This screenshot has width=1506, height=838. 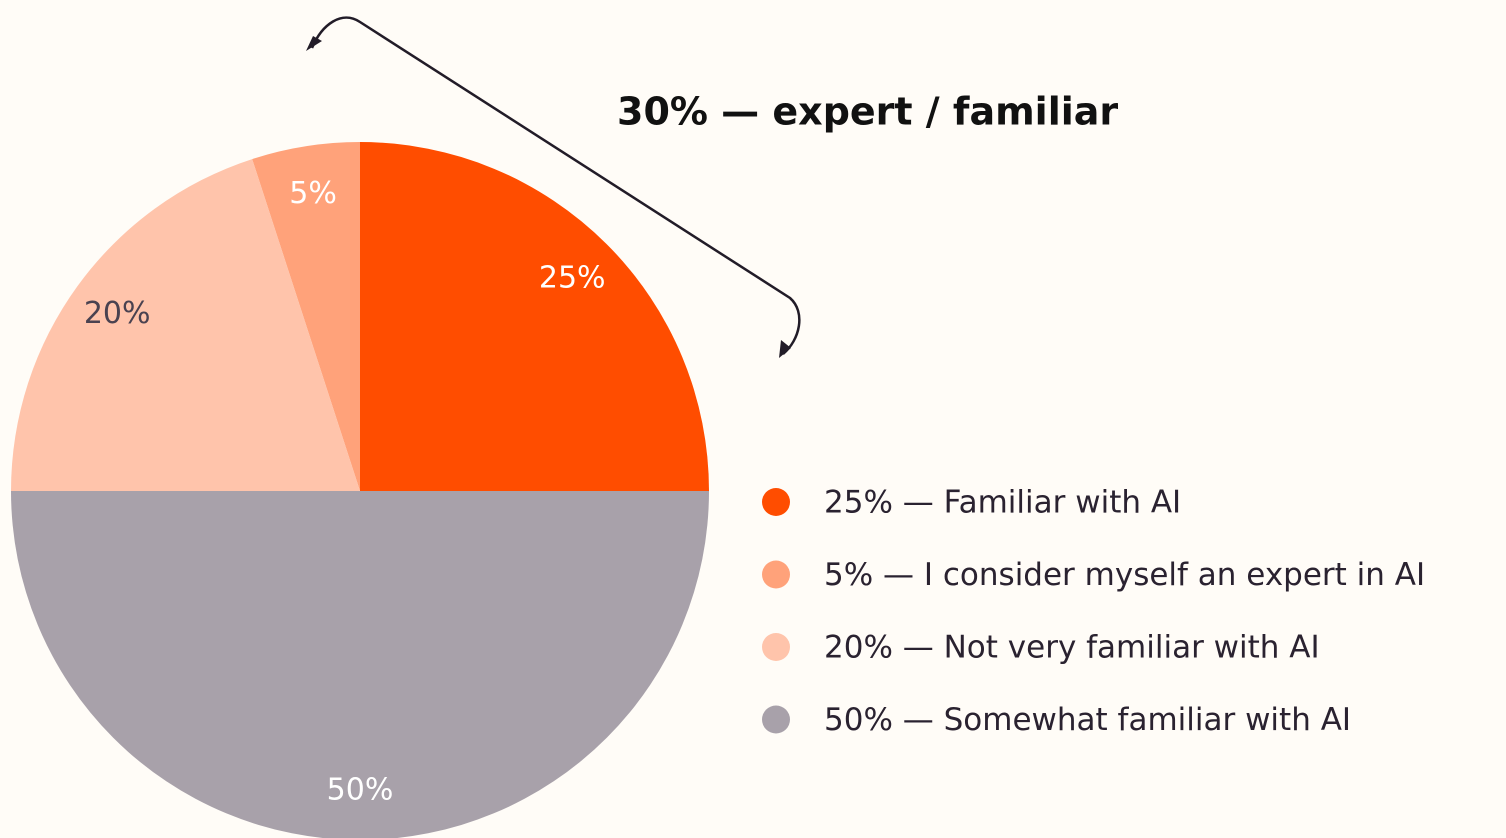 I want to click on slice-label: 50%, so click(x=360, y=790).